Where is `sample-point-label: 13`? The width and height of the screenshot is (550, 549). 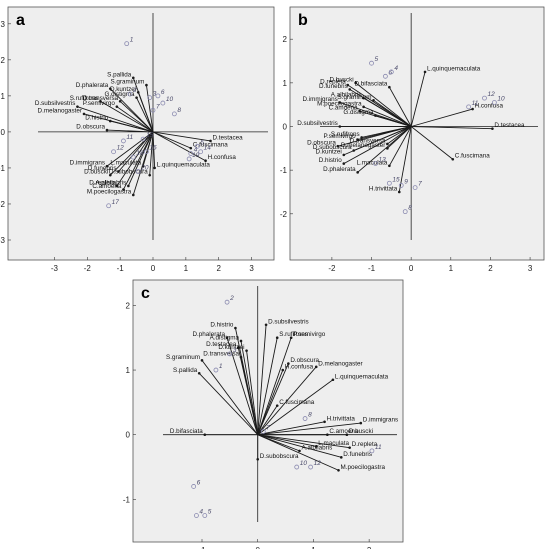 sample-point-label: 13 is located at coordinates (382, 160).